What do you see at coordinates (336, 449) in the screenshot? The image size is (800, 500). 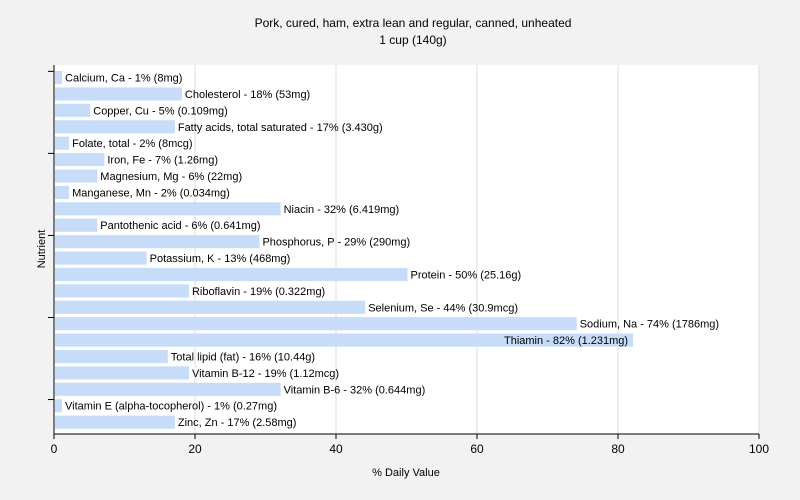 I see `x-tick-label: 40` at bounding box center [336, 449].